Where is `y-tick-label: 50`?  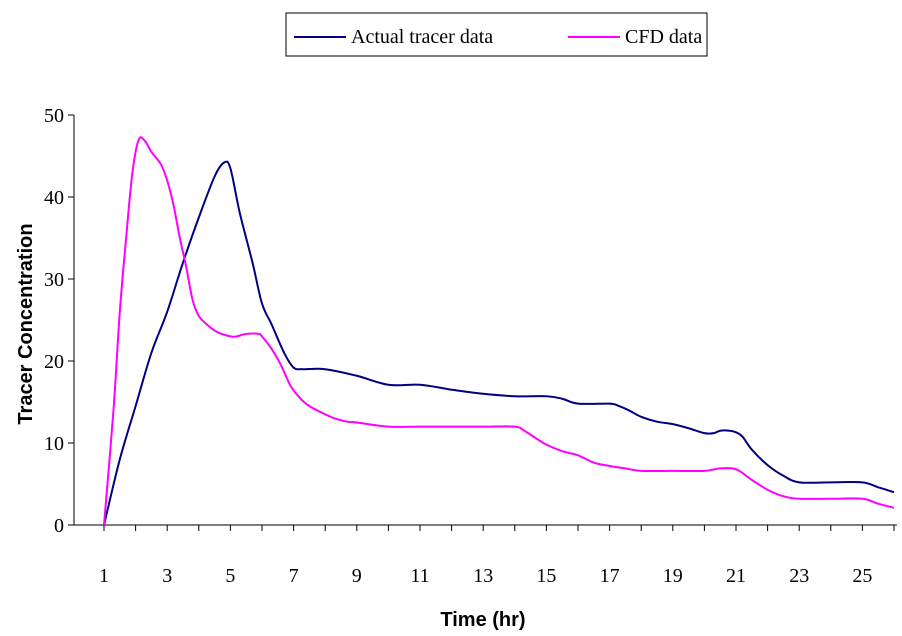
y-tick-label: 50 is located at coordinates (54, 116).